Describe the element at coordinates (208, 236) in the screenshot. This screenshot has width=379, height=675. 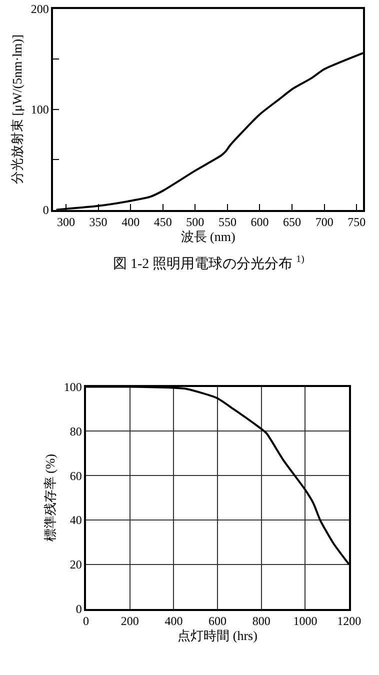
I see `x-axis-title: 波長 (nm)` at that location.